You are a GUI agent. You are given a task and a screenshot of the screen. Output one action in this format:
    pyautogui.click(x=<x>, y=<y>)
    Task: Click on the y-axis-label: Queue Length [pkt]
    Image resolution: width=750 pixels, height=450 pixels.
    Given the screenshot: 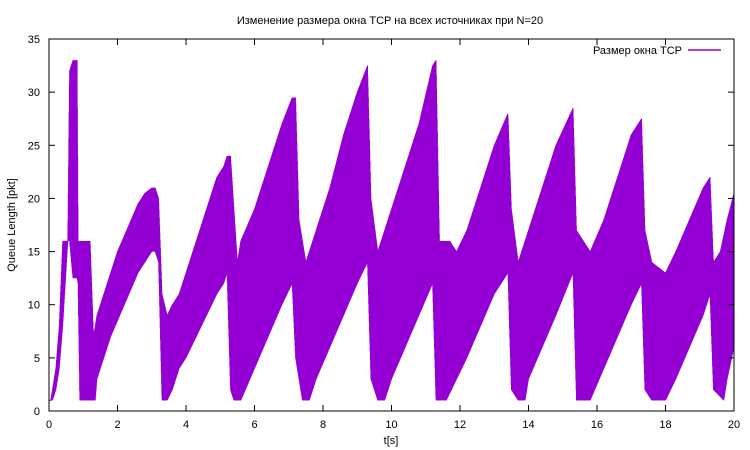 What is the action you would take?
    pyautogui.click(x=12, y=225)
    